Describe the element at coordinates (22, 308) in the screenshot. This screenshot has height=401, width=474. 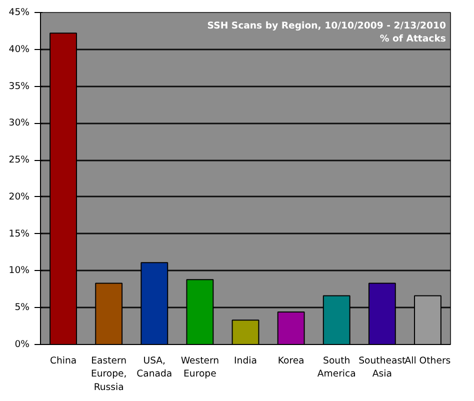
I see `y-tick-label: 5%` at that location.